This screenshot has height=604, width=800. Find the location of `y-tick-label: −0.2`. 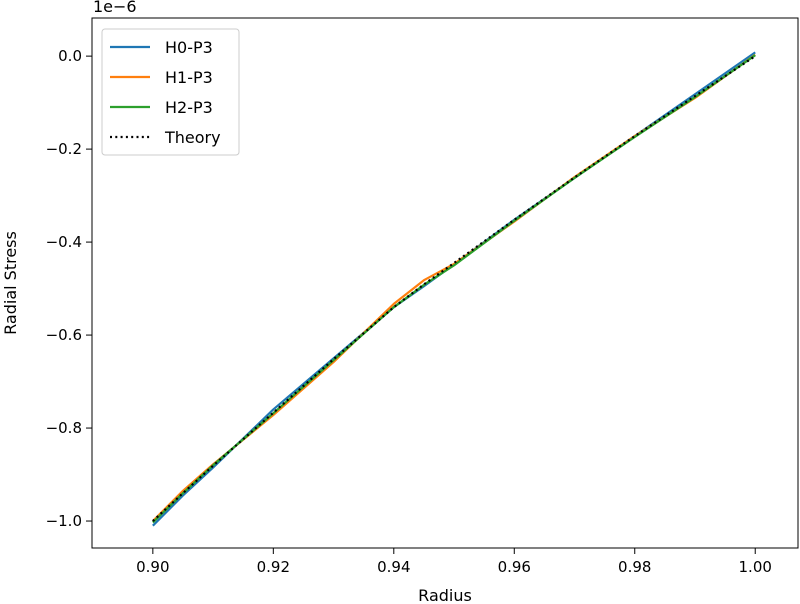

y-tick-label: −0.2 is located at coordinates (64, 149).